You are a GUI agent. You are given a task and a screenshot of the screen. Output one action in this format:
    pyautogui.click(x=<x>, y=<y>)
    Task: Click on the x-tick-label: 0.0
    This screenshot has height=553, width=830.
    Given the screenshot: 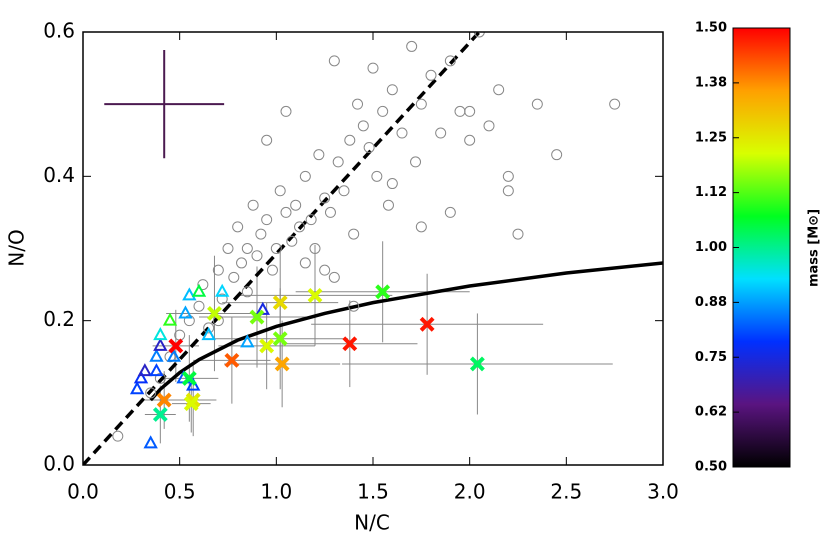 What is the action you would take?
    pyautogui.click(x=83, y=492)
    